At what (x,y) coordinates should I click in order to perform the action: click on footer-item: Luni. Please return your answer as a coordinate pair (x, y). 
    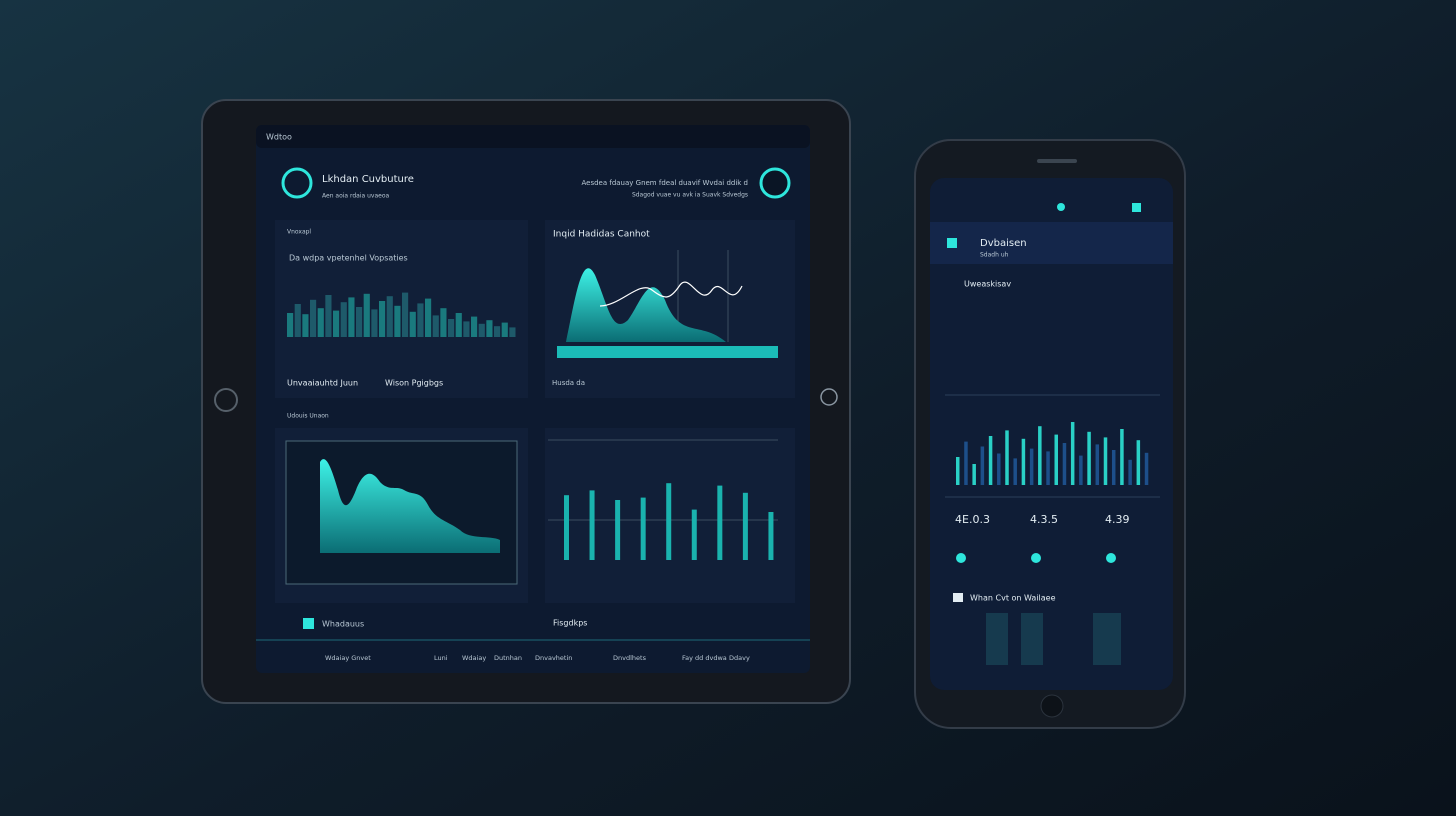
    Looking at the image, I should click on (441, 658).